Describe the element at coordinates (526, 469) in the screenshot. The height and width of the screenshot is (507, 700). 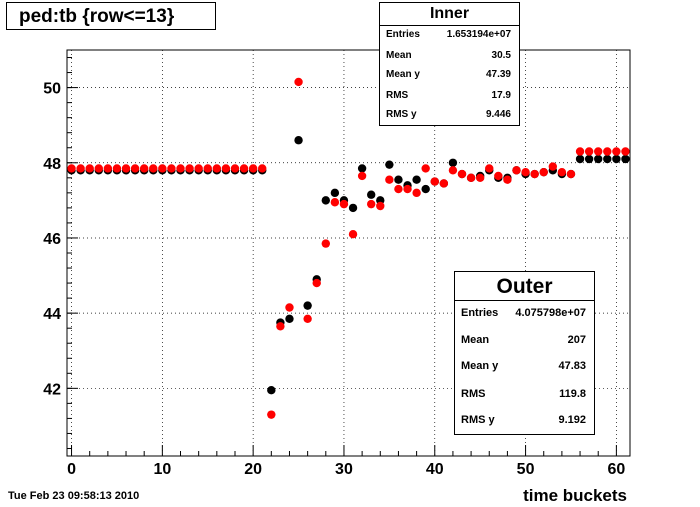
I see `x-tick-label: 50` at that location.